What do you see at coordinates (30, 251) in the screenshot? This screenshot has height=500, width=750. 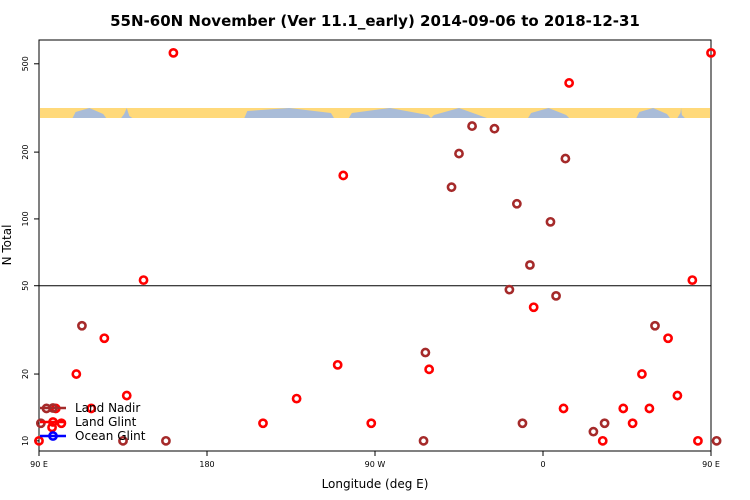 I see `y-axis: 10 20 50 100 200 500` at bounding box center [30, 251].